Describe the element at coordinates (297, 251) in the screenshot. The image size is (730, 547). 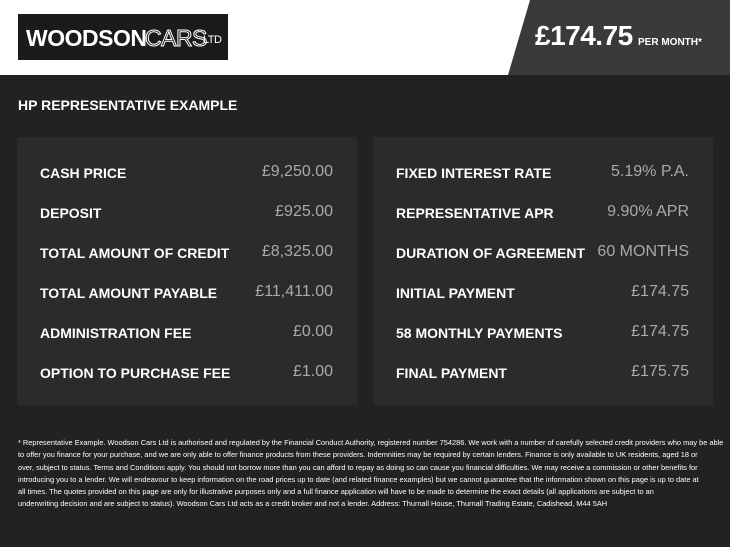
I see `row-value: £8,325.00` at that location.